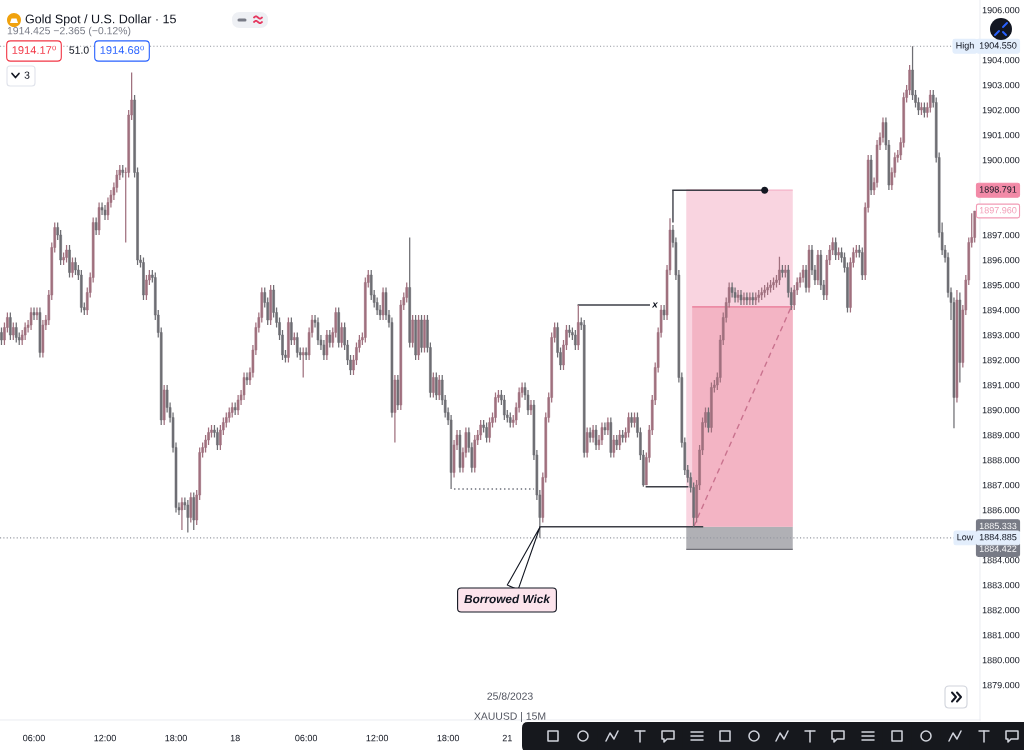  I want to click on y-tick-label: 1896.000, so click(1001, 260).